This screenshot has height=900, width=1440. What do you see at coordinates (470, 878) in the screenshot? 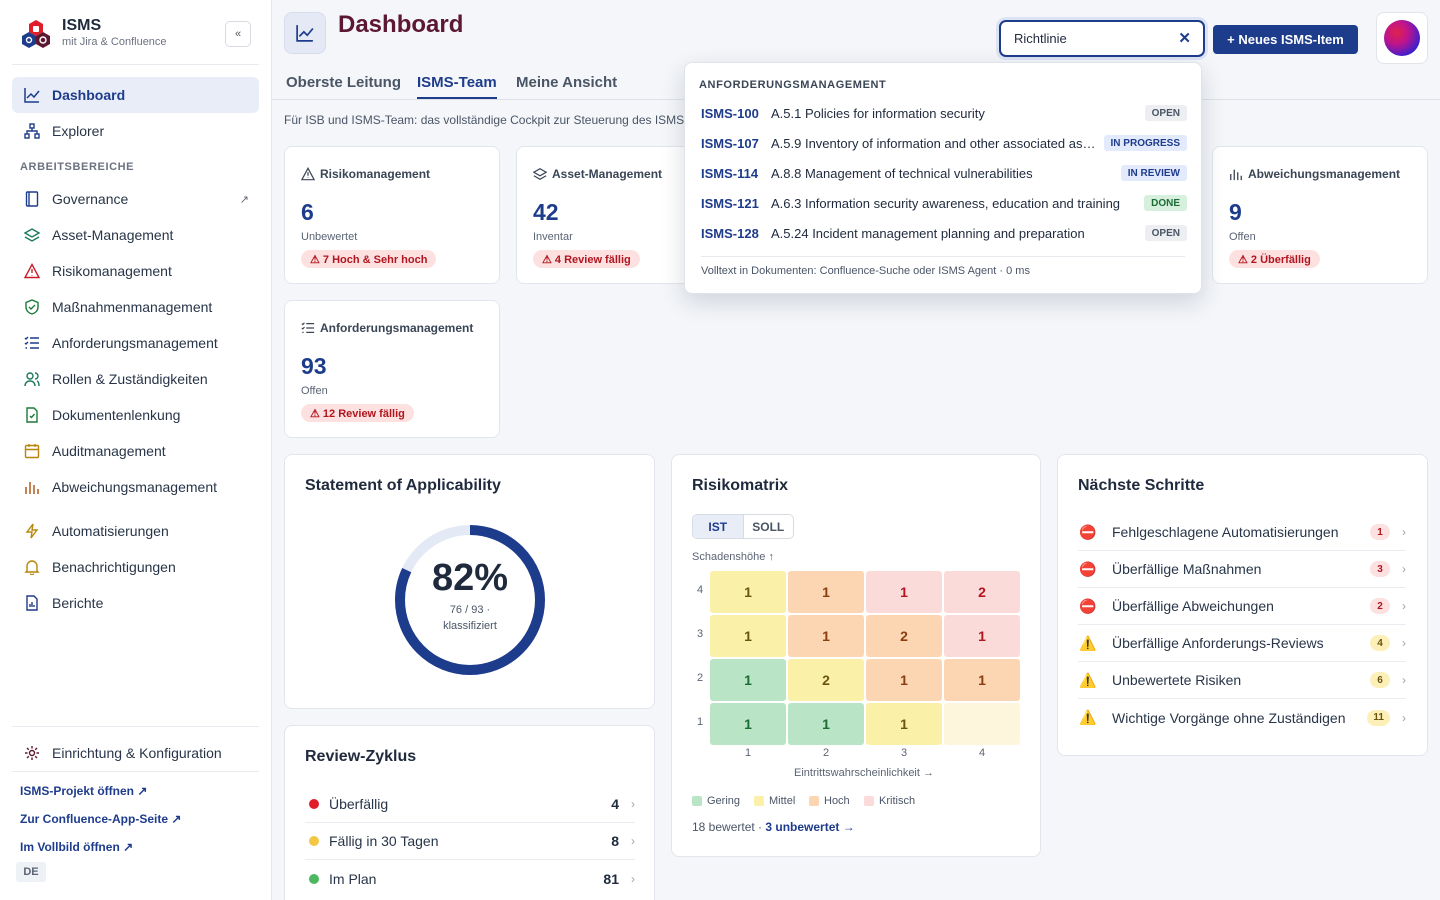
I see `review-row: Im Plan 81 ›` at bounding box center [470, 878].